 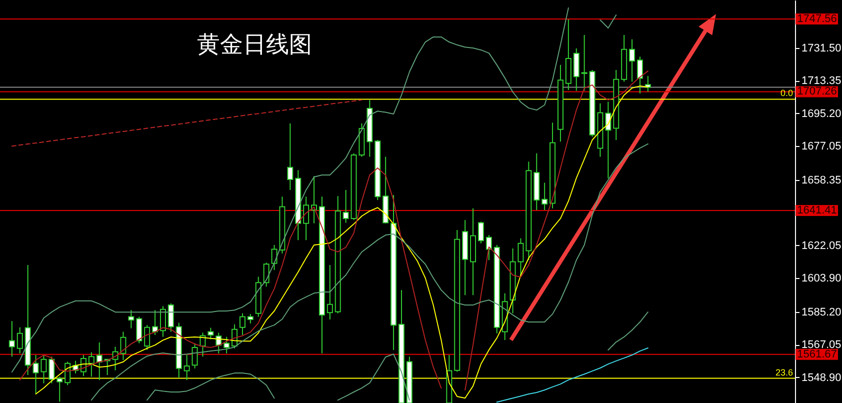 I want to click on ref-line-label: 1641.41, so click(x=817, y=210).